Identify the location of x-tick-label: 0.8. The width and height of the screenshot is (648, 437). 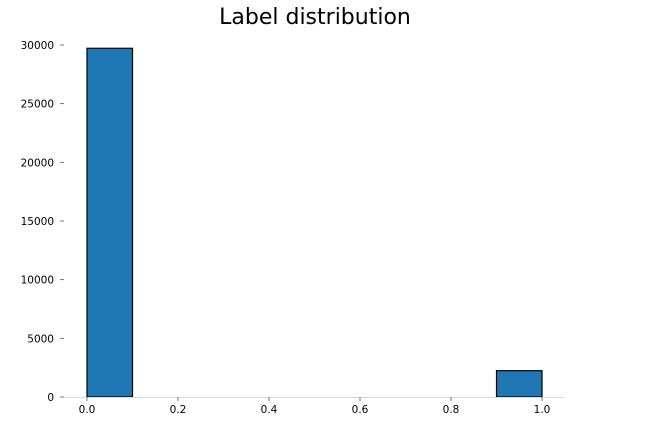
(451, 410).